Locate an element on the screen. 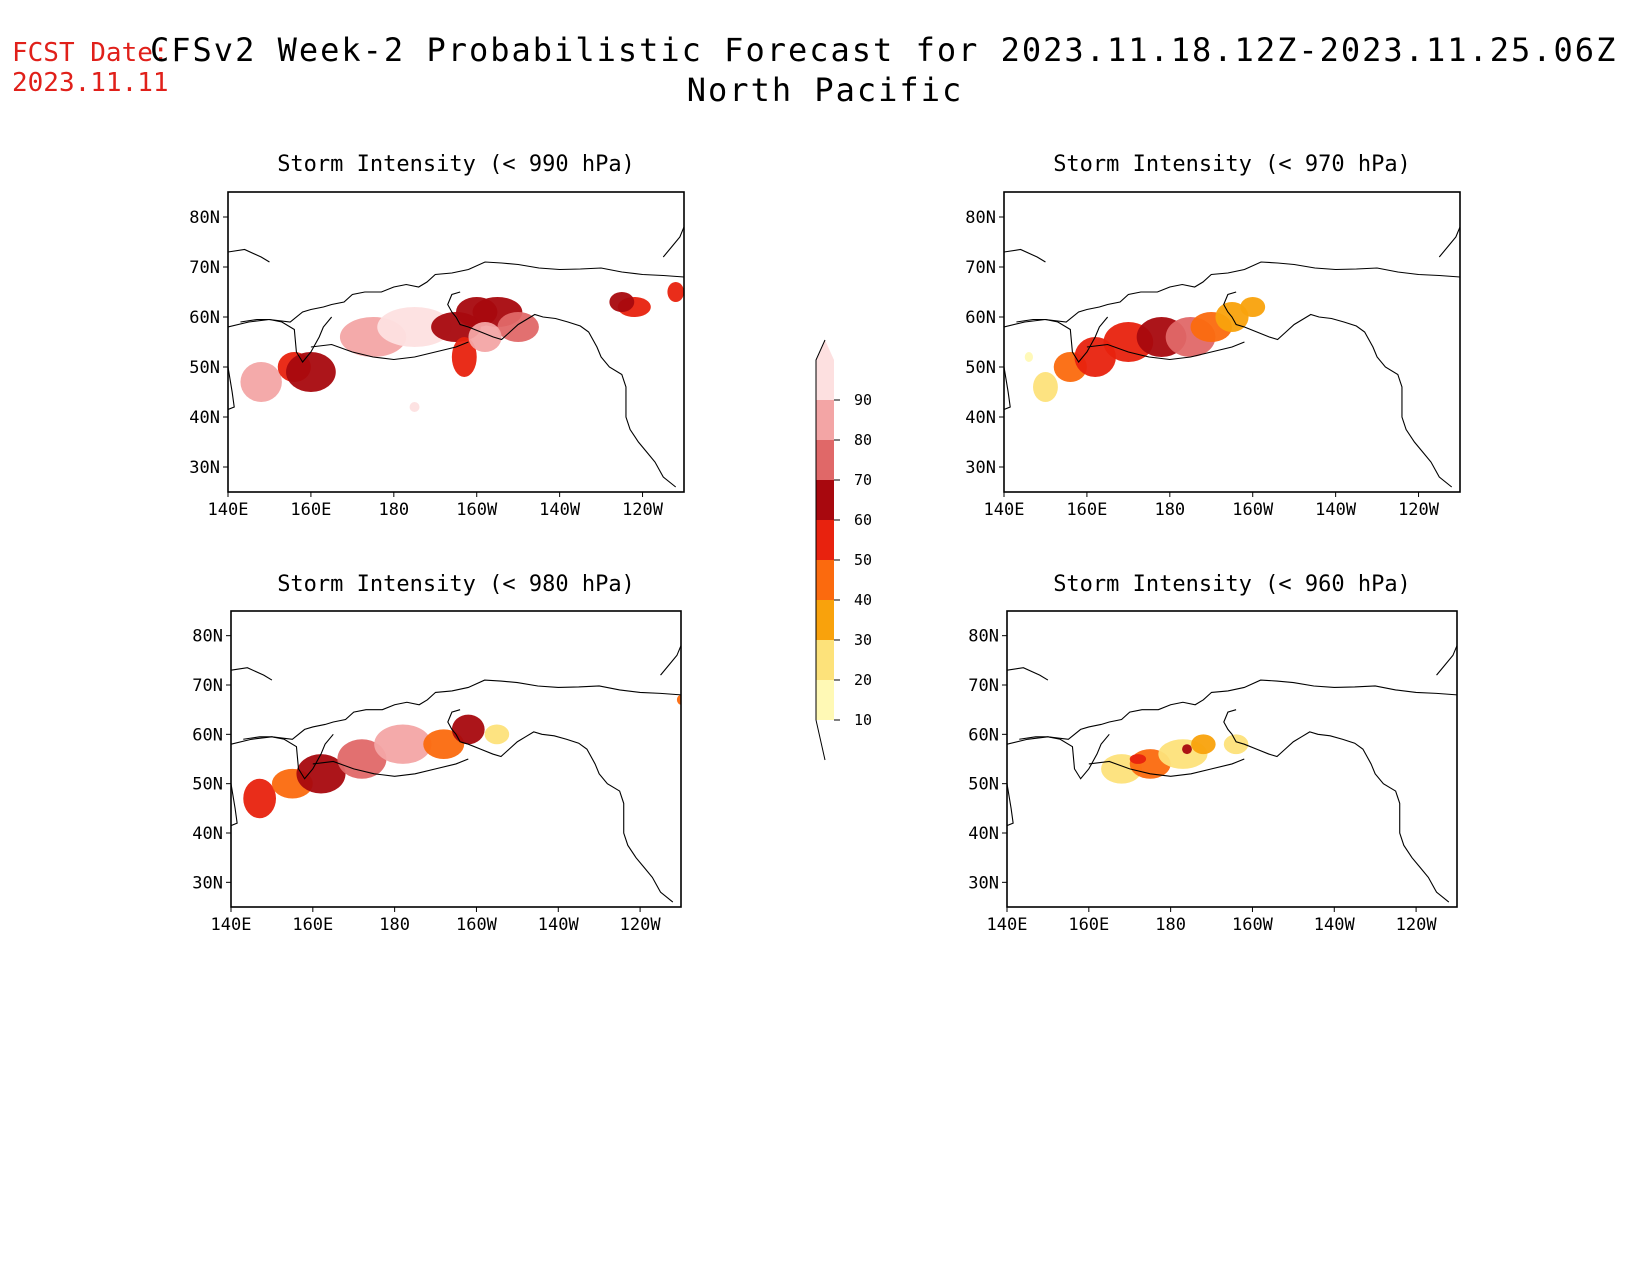 The image size is (1650, 1275). colorbar-outline is located at coordinates (820, 550).